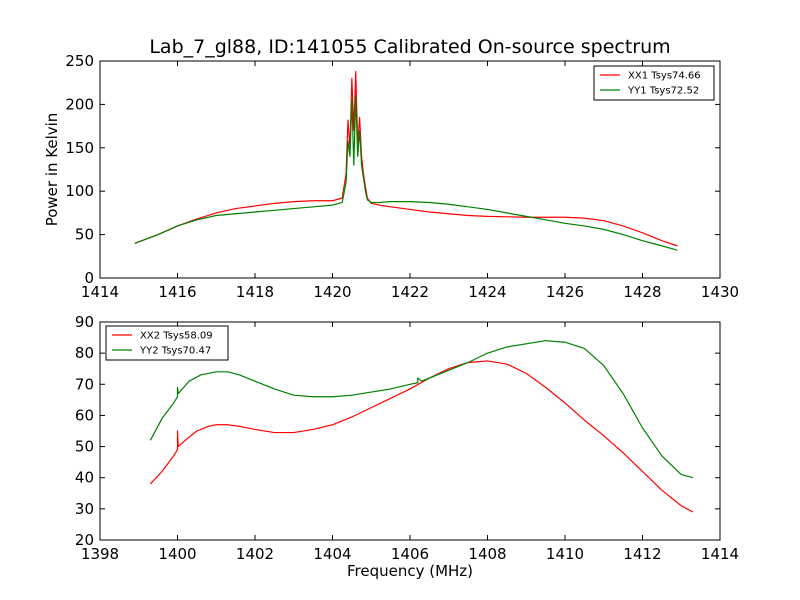 Image resolution: width=800 pixels, height=600 pixels. Describe the element at coordinates (255, 554) in the screenshot. I see `x-tick-label: 1402` at that location.